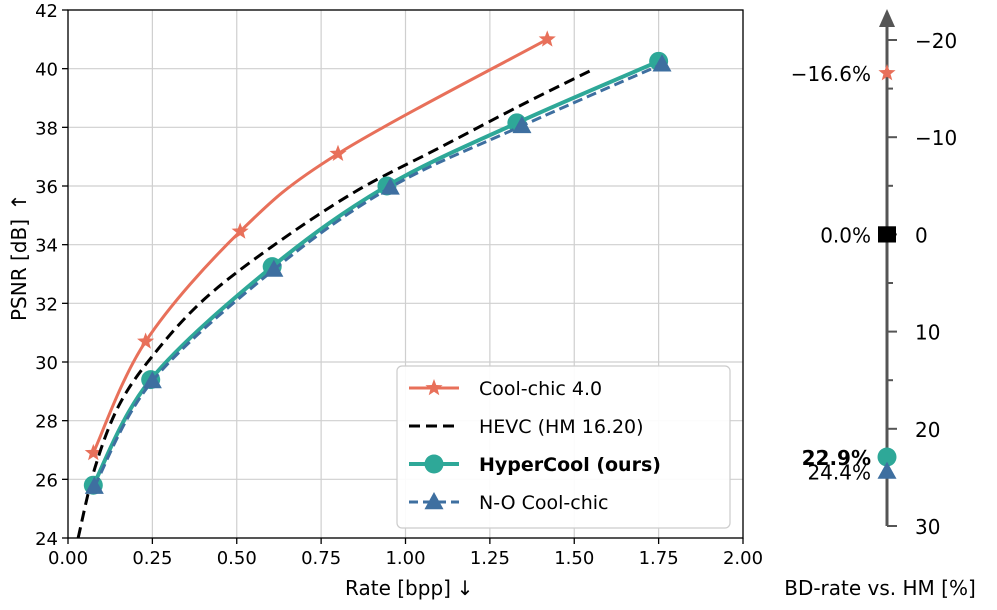 The height and width of the screenshot is (610, 997). I want to click on bd-tick-label: 0, so click(921, 235).